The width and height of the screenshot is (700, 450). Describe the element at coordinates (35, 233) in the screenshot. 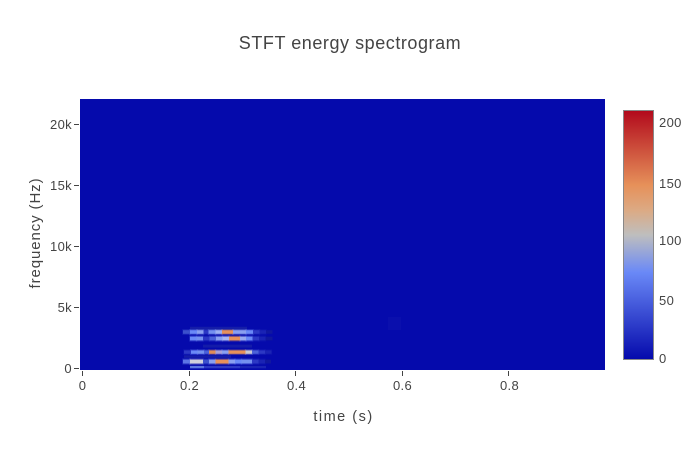

I see `svg-text: frequency (Hz)` at that location.